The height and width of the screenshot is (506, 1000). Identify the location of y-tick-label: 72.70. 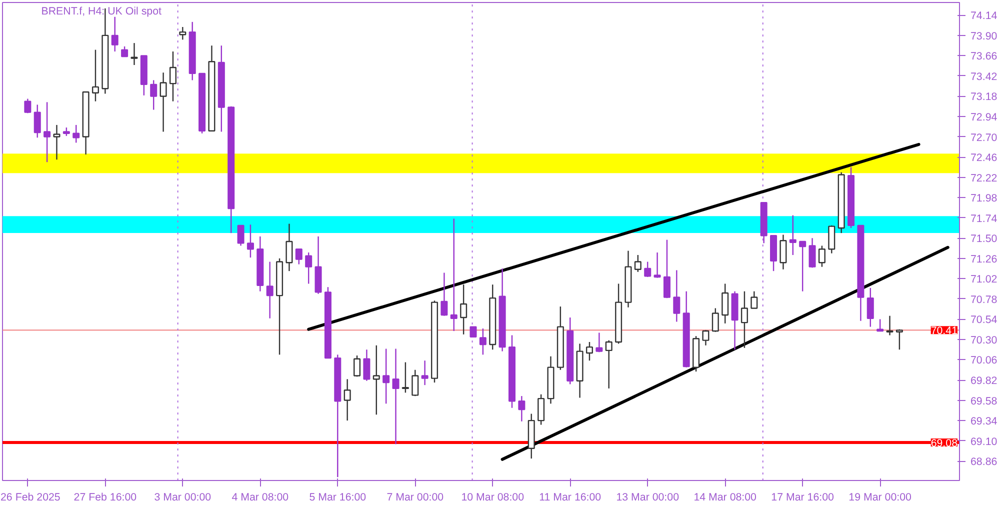
(984, 138).